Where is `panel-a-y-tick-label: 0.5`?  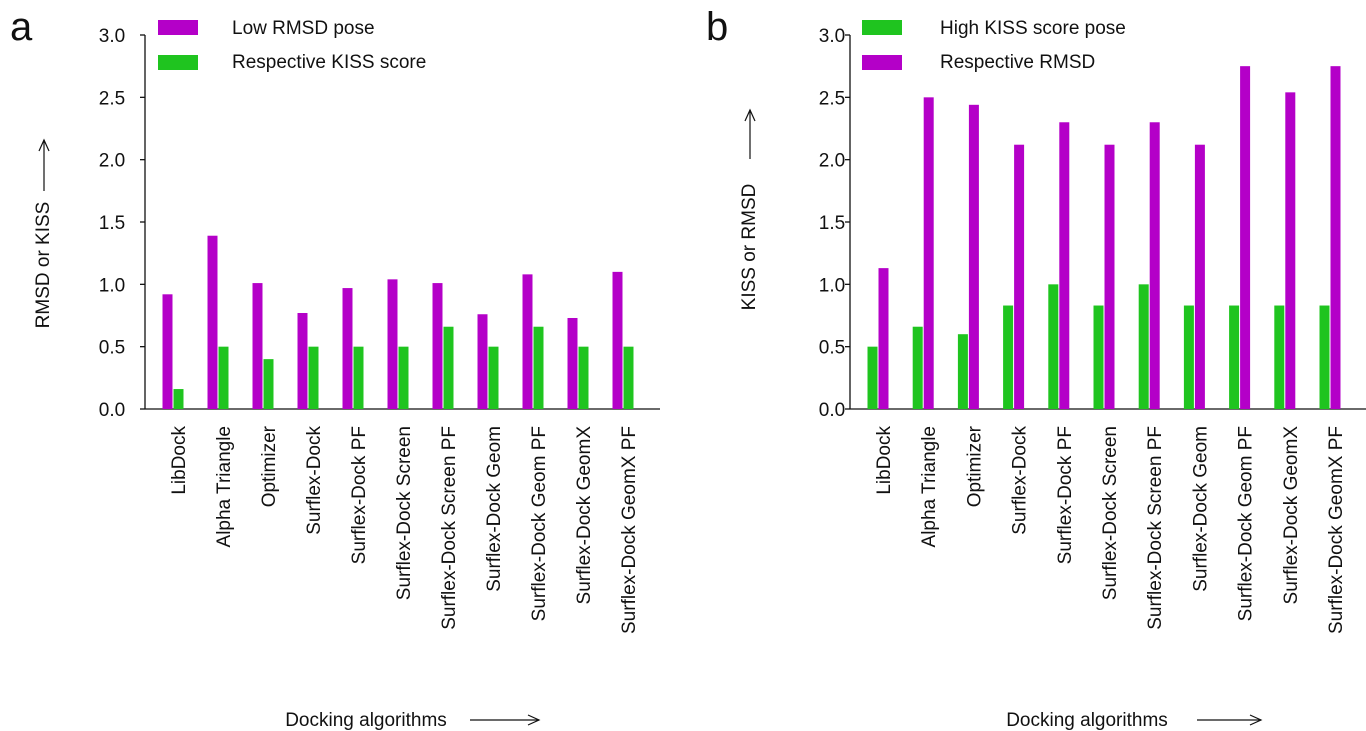
panel-a-y-tick-label: 0.5 is located at coordinates (112, 348).